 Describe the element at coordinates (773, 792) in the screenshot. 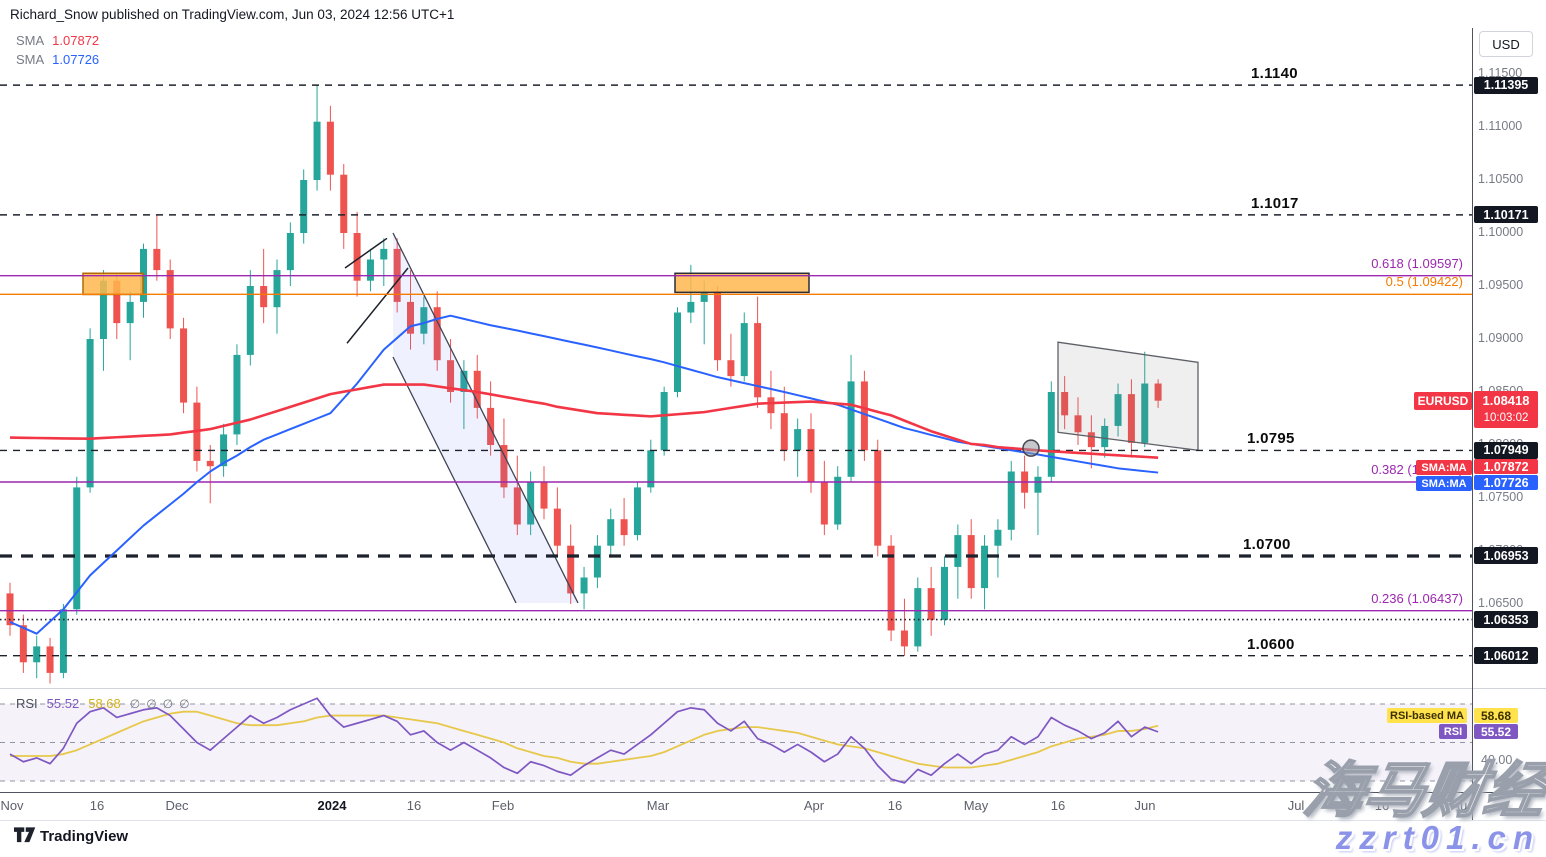

I see `time-axis-border` at that location.